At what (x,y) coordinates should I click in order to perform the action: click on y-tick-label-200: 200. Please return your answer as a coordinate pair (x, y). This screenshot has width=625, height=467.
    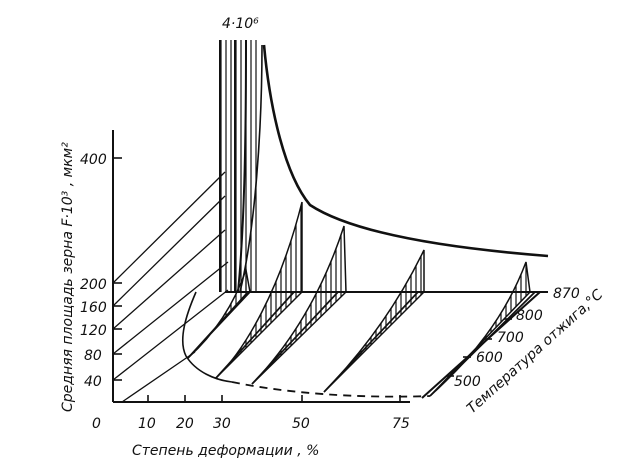
    Looking at the image, I should click on (93, 285).